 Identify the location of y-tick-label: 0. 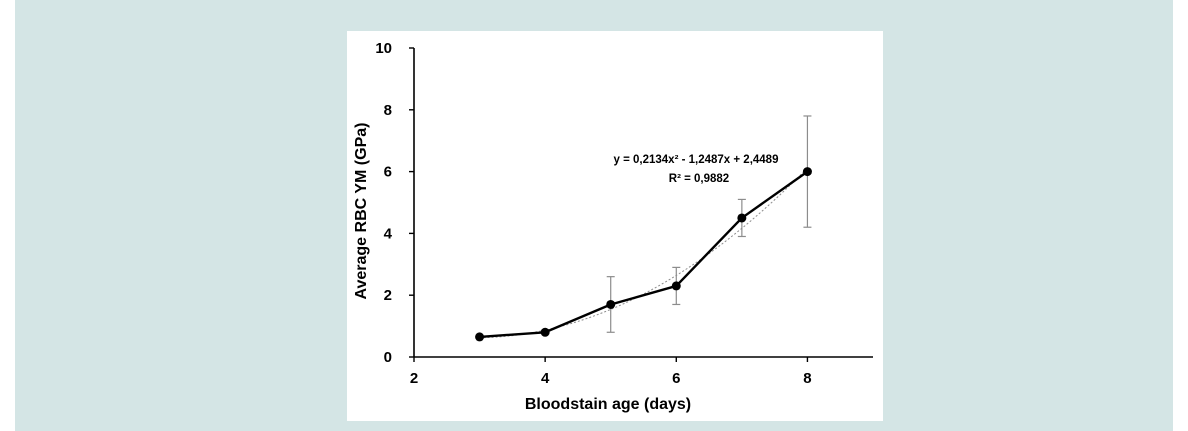
(388, 357).